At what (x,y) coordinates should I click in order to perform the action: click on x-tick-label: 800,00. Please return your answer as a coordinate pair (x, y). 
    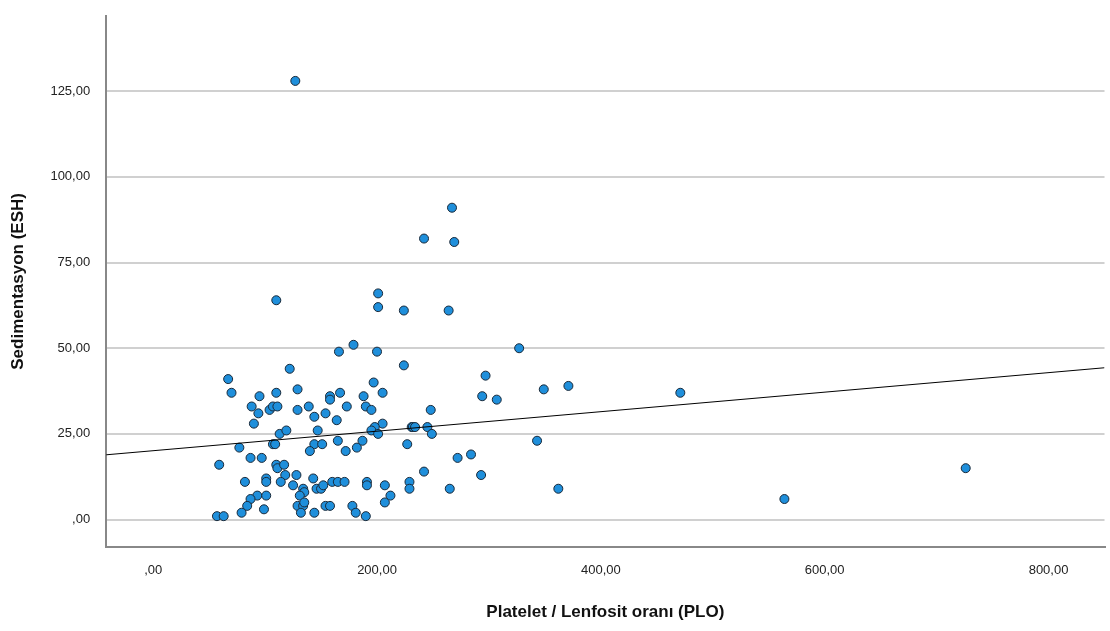
    Looking at the image, I should click on (1048, 570).